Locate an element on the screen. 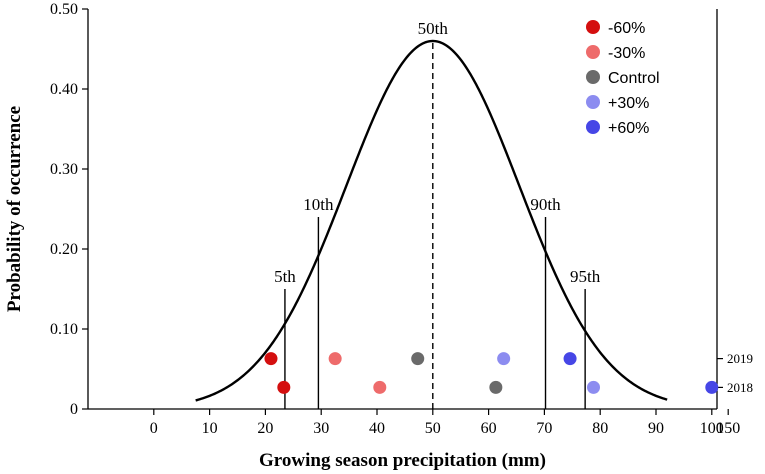 The image size is (765, 474). point-+30%-2019 is located at coordinates (504, 359).